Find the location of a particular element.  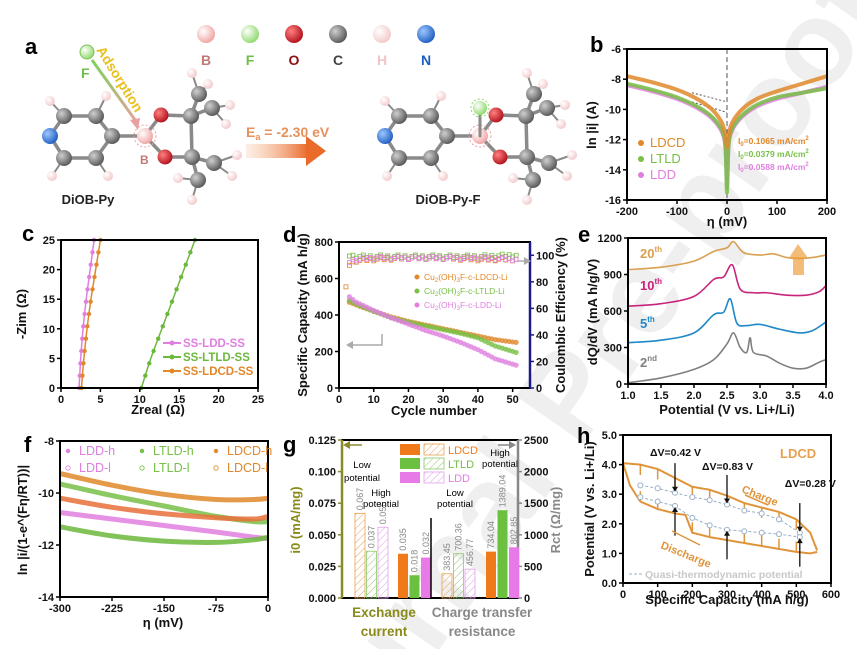

x-tick-label: 20 is located at coordinates (218, 400).